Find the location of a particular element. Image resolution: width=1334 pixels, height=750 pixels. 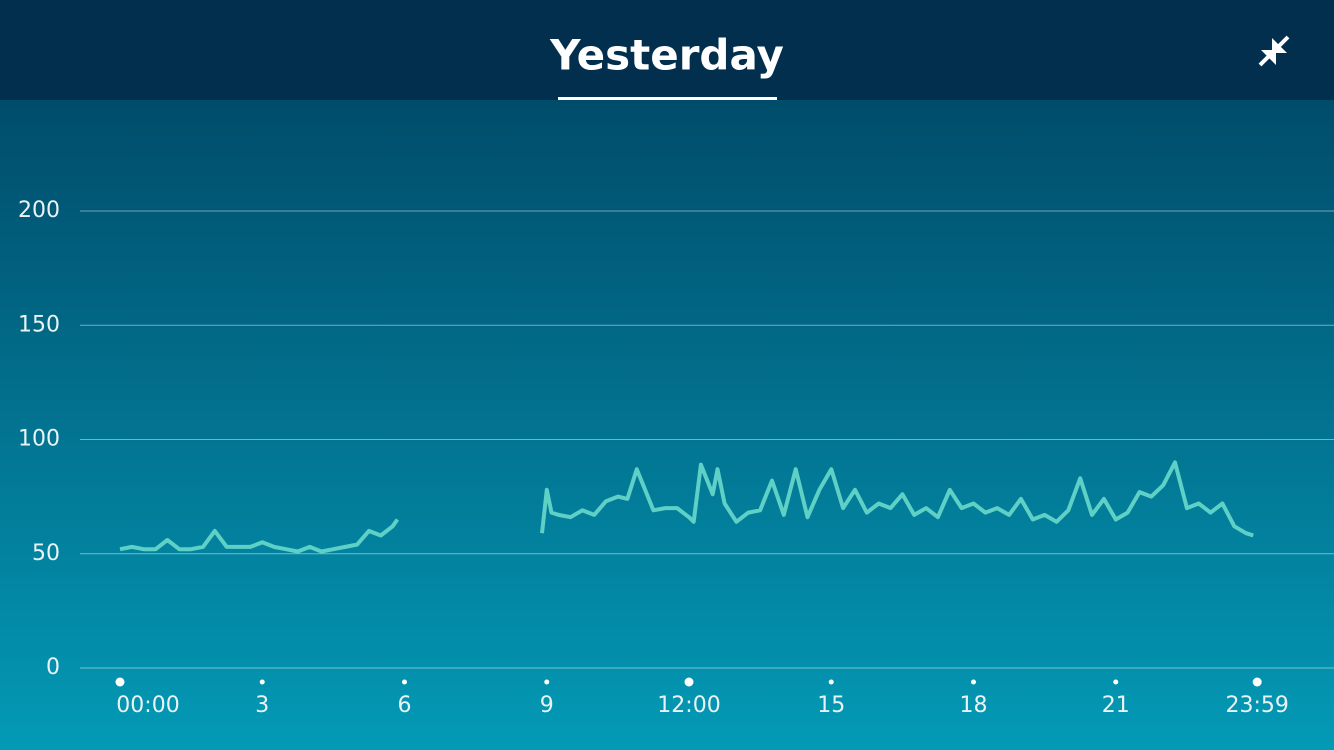

header-bar is located at coordinates (667, 50).